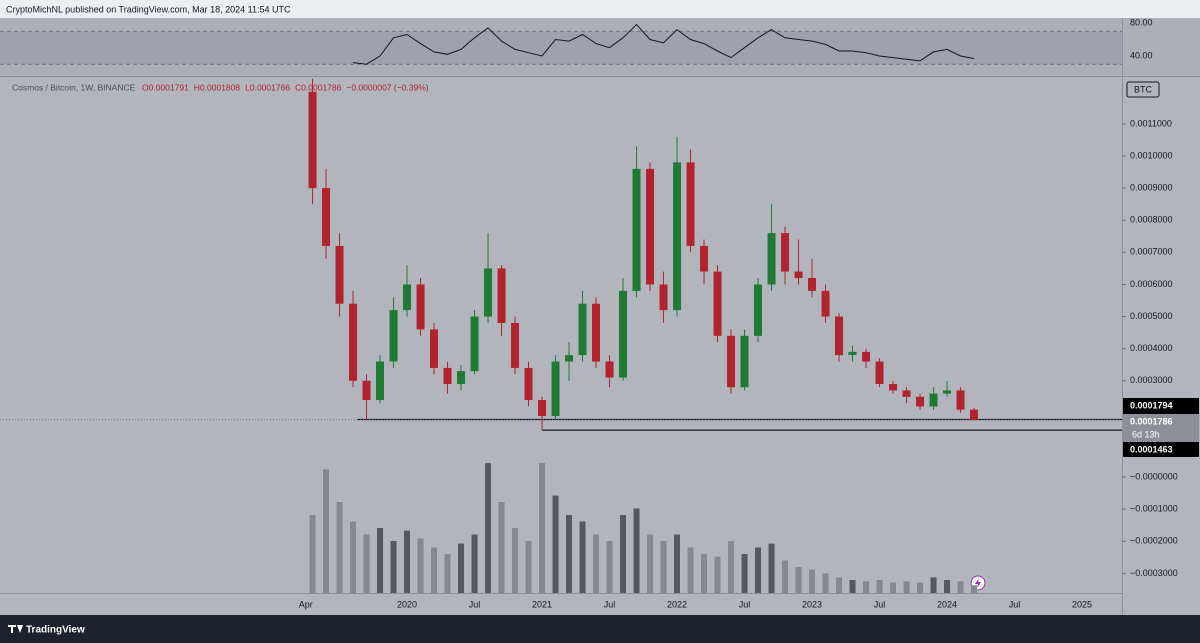 The width and height of the screenshot is (1200, 643). Describe the element at coordinates (1151, 316) in the screenshot. I see `y-tick-label: 0.0005000` at that location.